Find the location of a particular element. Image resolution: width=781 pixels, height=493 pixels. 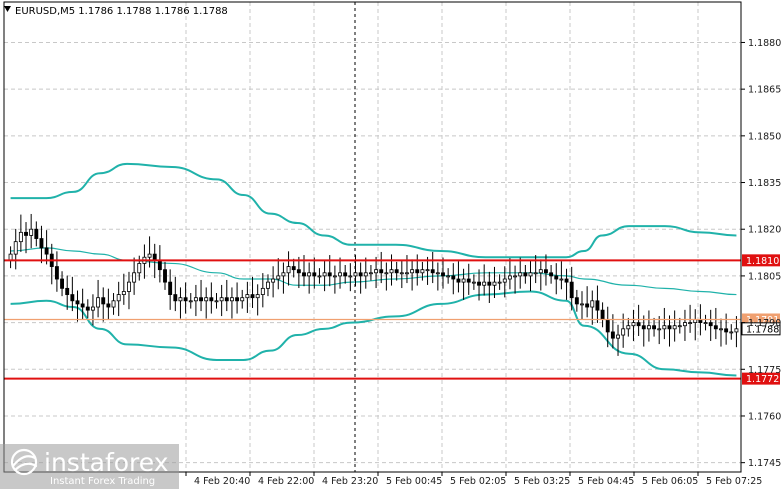

y-tick-label: 1.1865 is located at coordinates (764, 90).